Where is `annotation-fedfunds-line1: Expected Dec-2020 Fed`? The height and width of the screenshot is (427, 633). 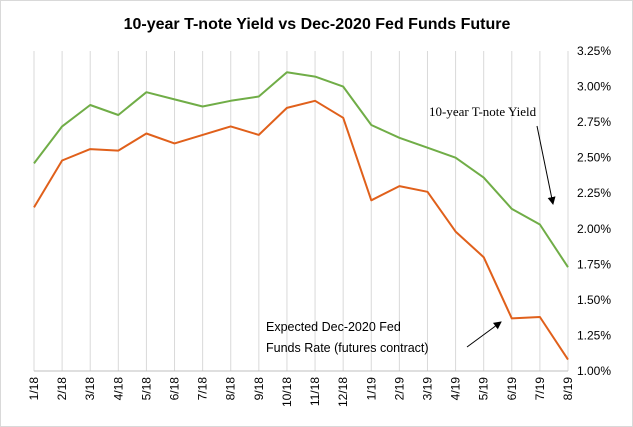 annotation-fedfunds-line1: Expected Dec-2020 Fed is located at coordinates (333, 327).